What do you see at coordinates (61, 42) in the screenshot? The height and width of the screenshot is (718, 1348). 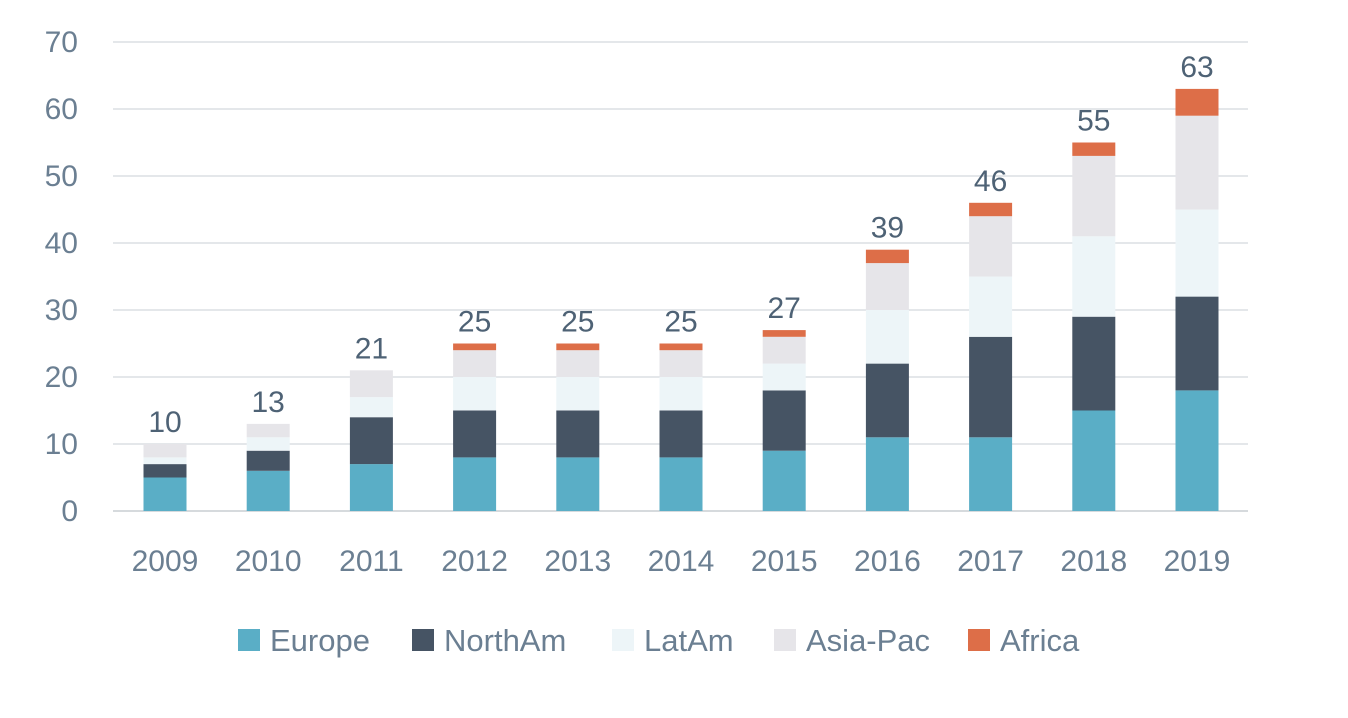 I see `y-tick-label: 70` at bounding box center [61, 42].